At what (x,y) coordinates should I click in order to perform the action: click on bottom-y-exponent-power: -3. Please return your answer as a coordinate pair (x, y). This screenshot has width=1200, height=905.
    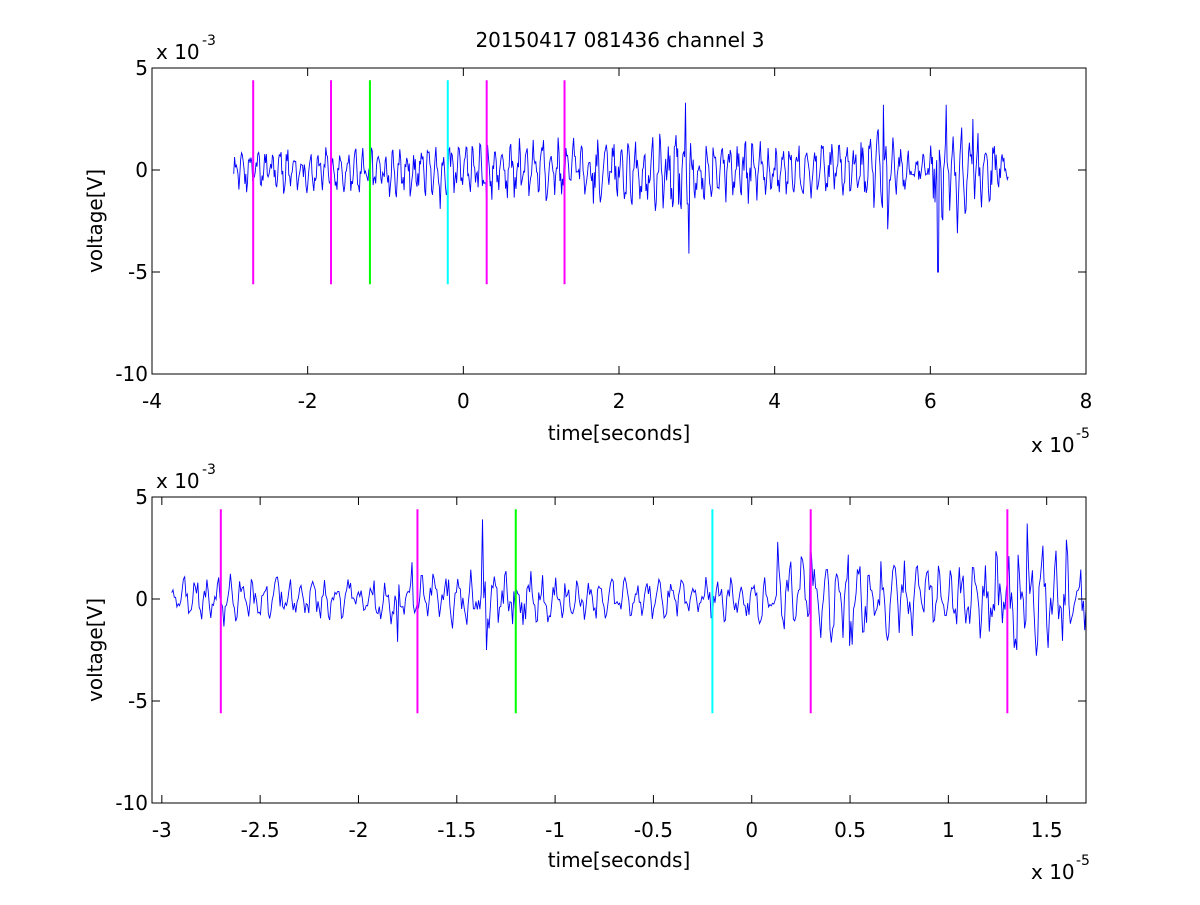
    Looking at the image, I should click on (209, 470).